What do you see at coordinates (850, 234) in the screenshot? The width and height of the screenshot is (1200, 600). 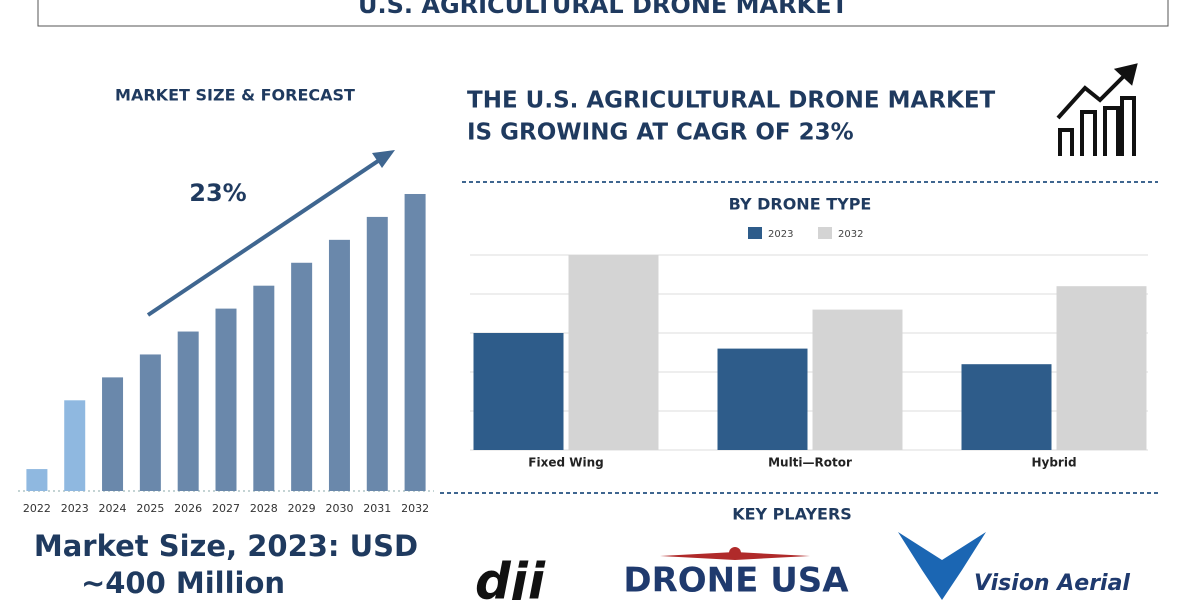 I see `legend-label: 2032` at bounding box center [850, 234].